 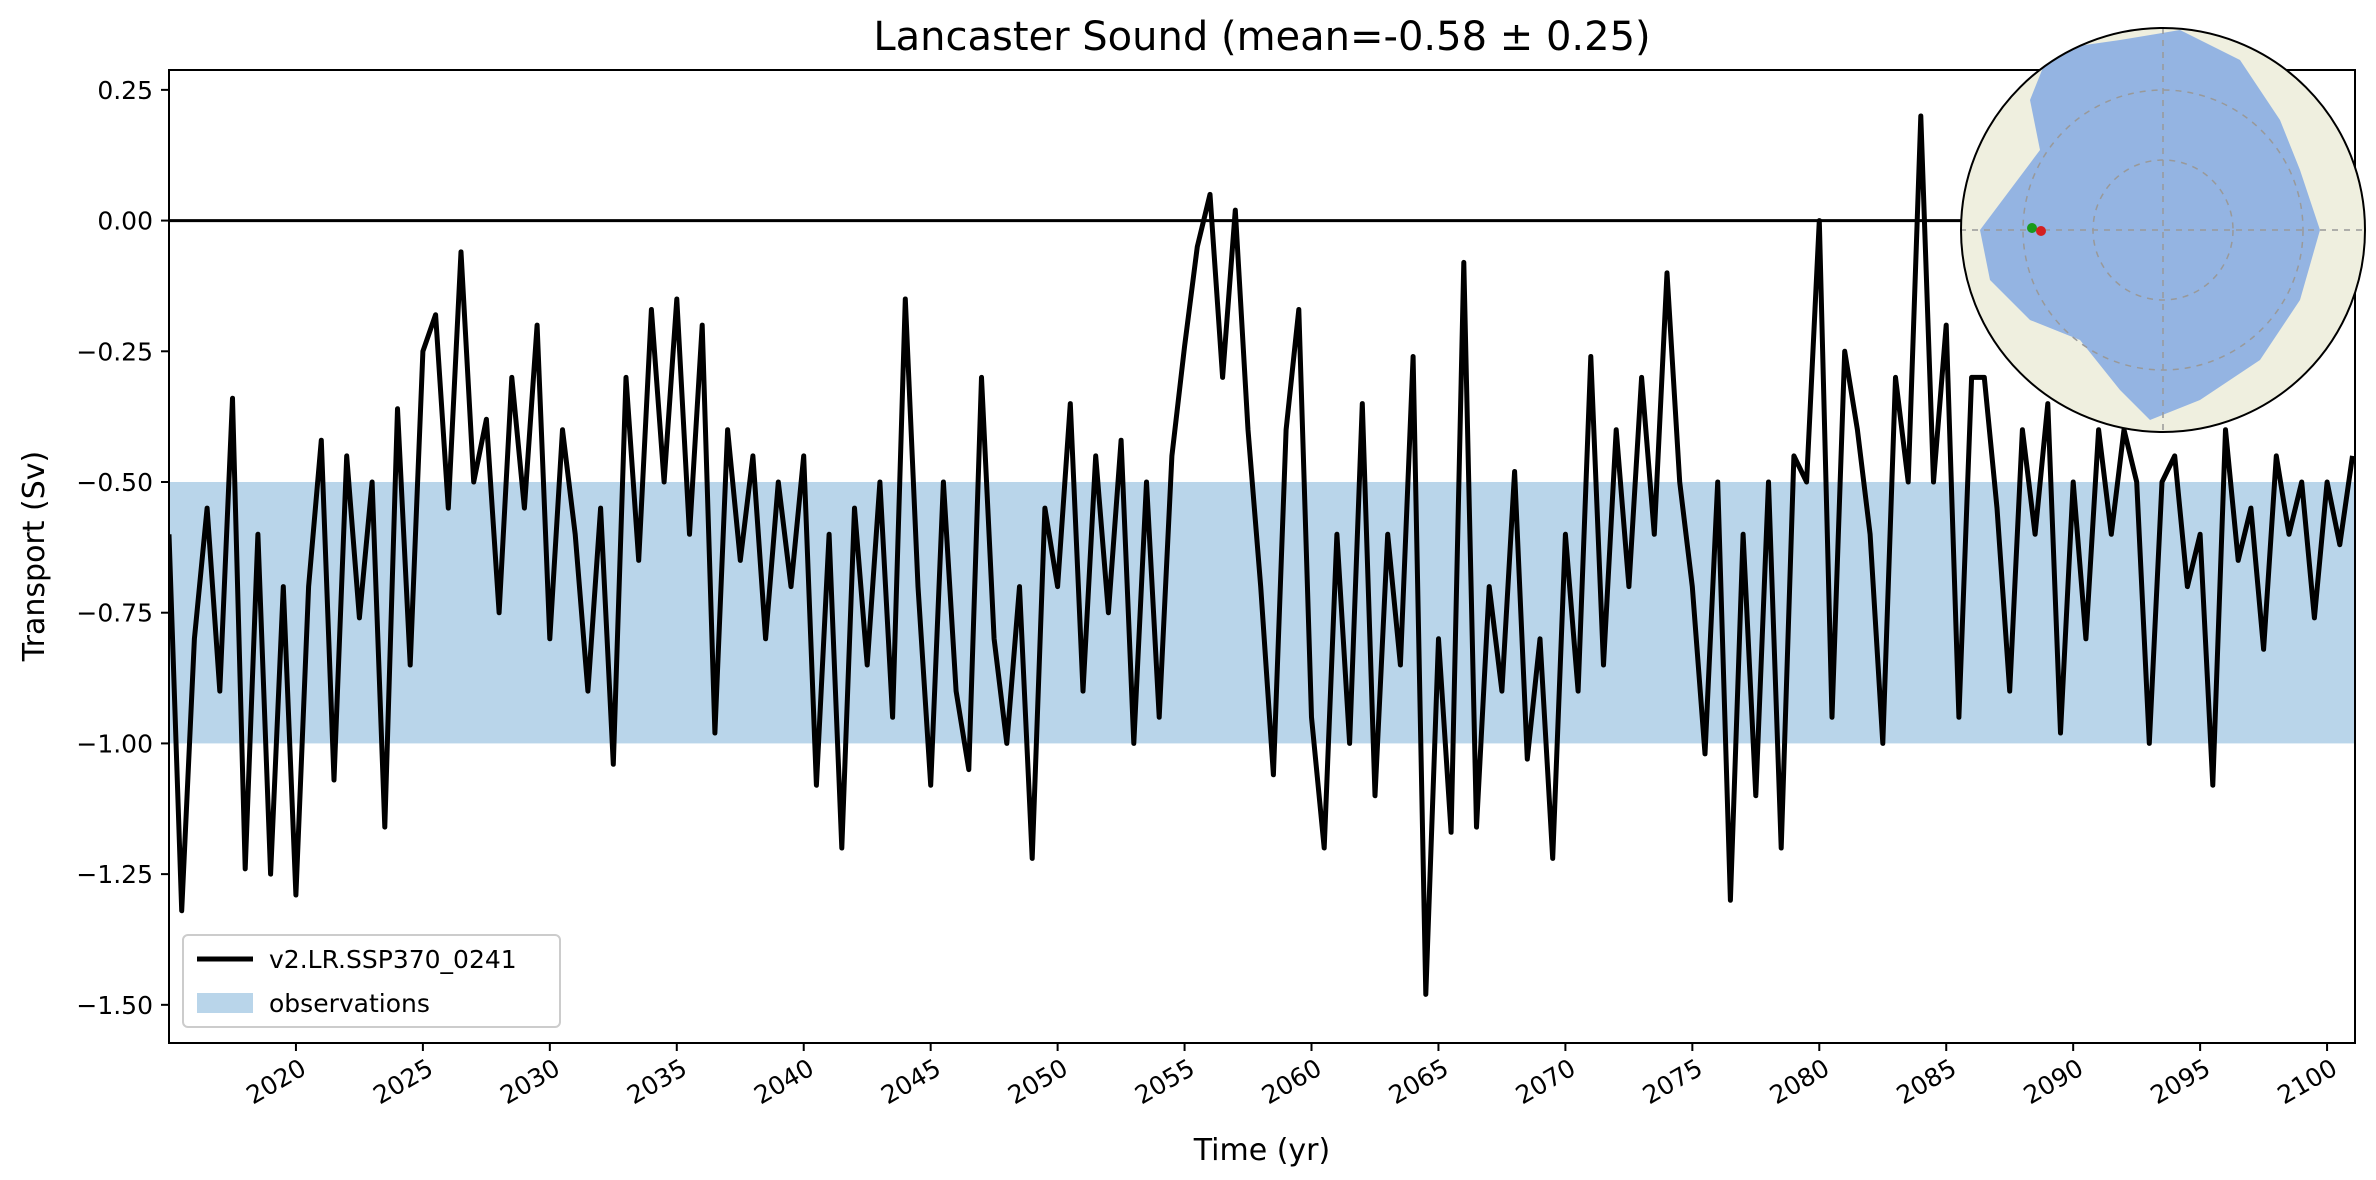 I want to click on y-tick-label: −1.00, so click(x=114, y=743).